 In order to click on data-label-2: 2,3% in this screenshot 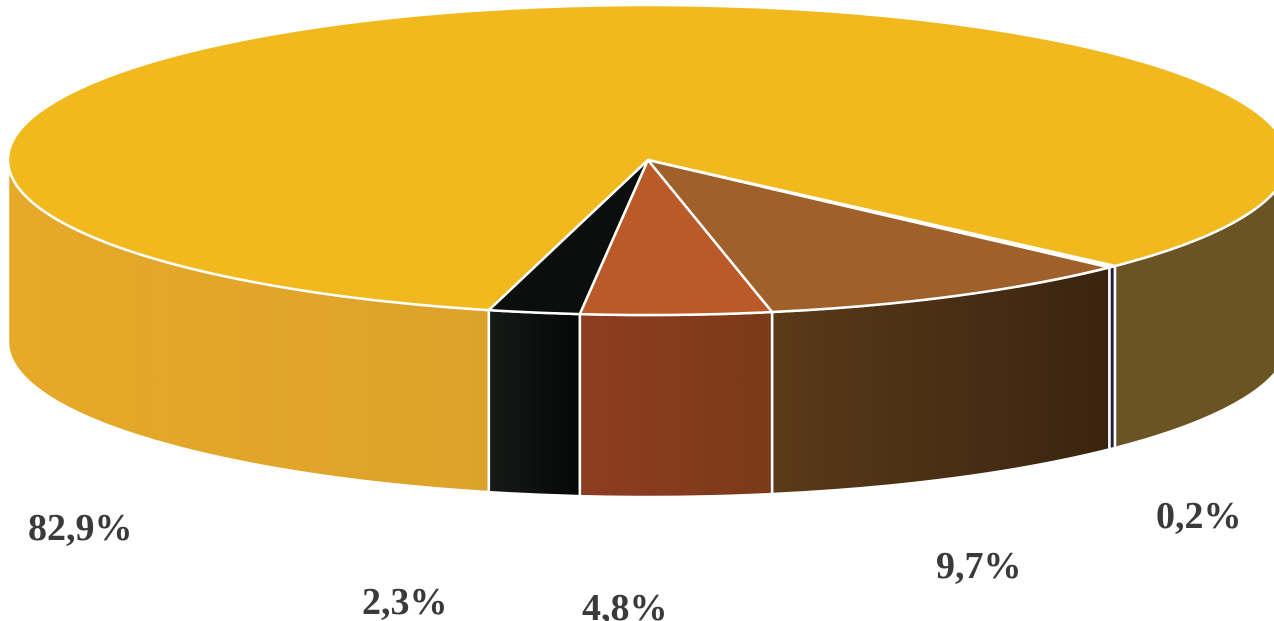, I will do `click(405, 601)`.